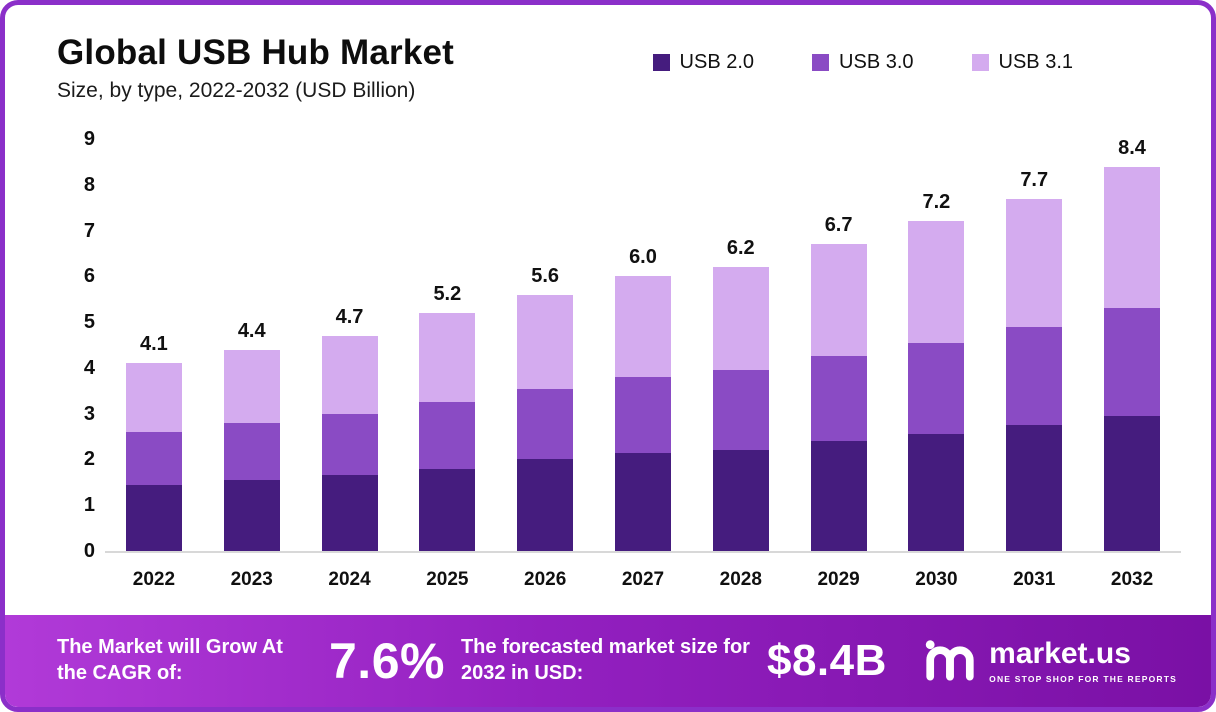 This screenshot has height=712, width=1216. I want to click on bar-group-2032: 8.4 2032, so click(1132, 363).